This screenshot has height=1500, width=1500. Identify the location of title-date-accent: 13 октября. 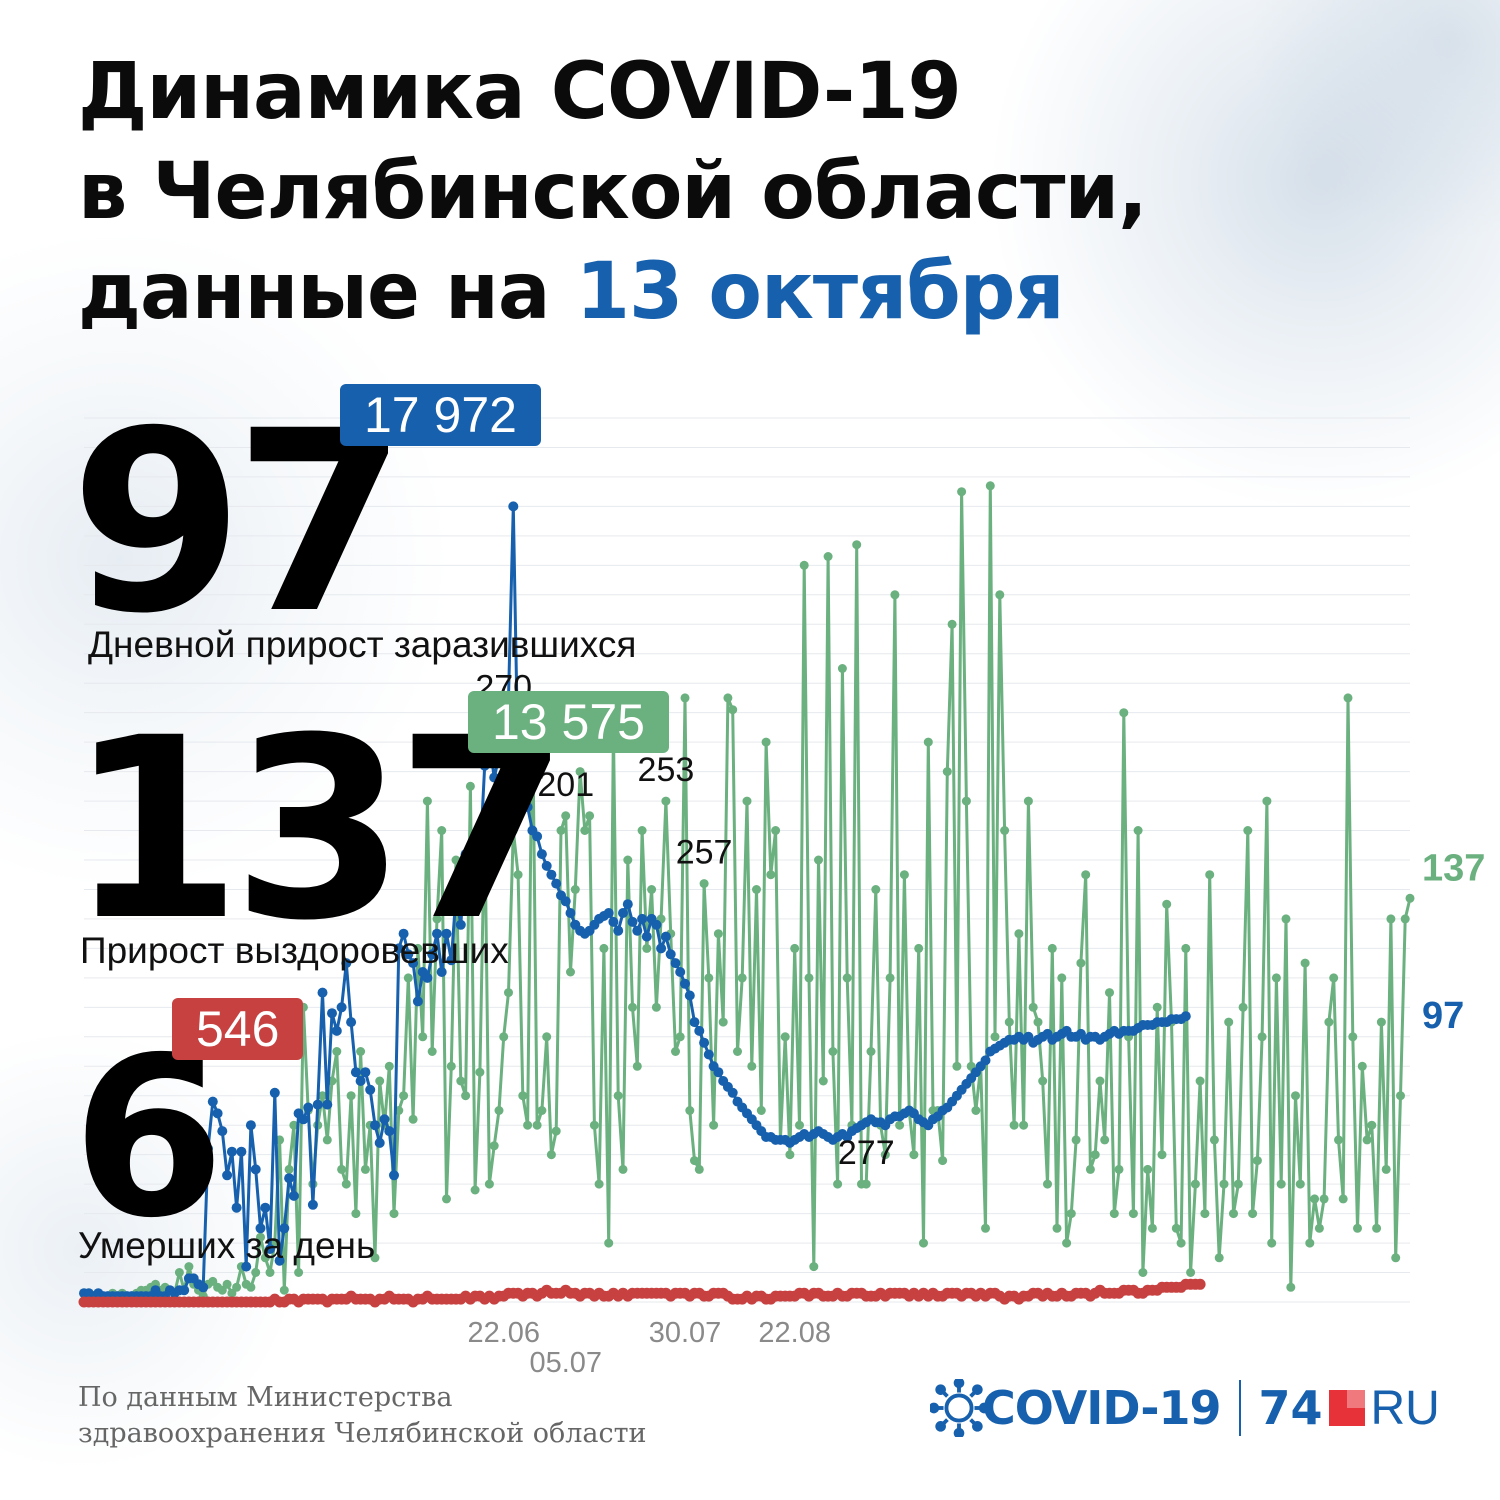
(820, 292).